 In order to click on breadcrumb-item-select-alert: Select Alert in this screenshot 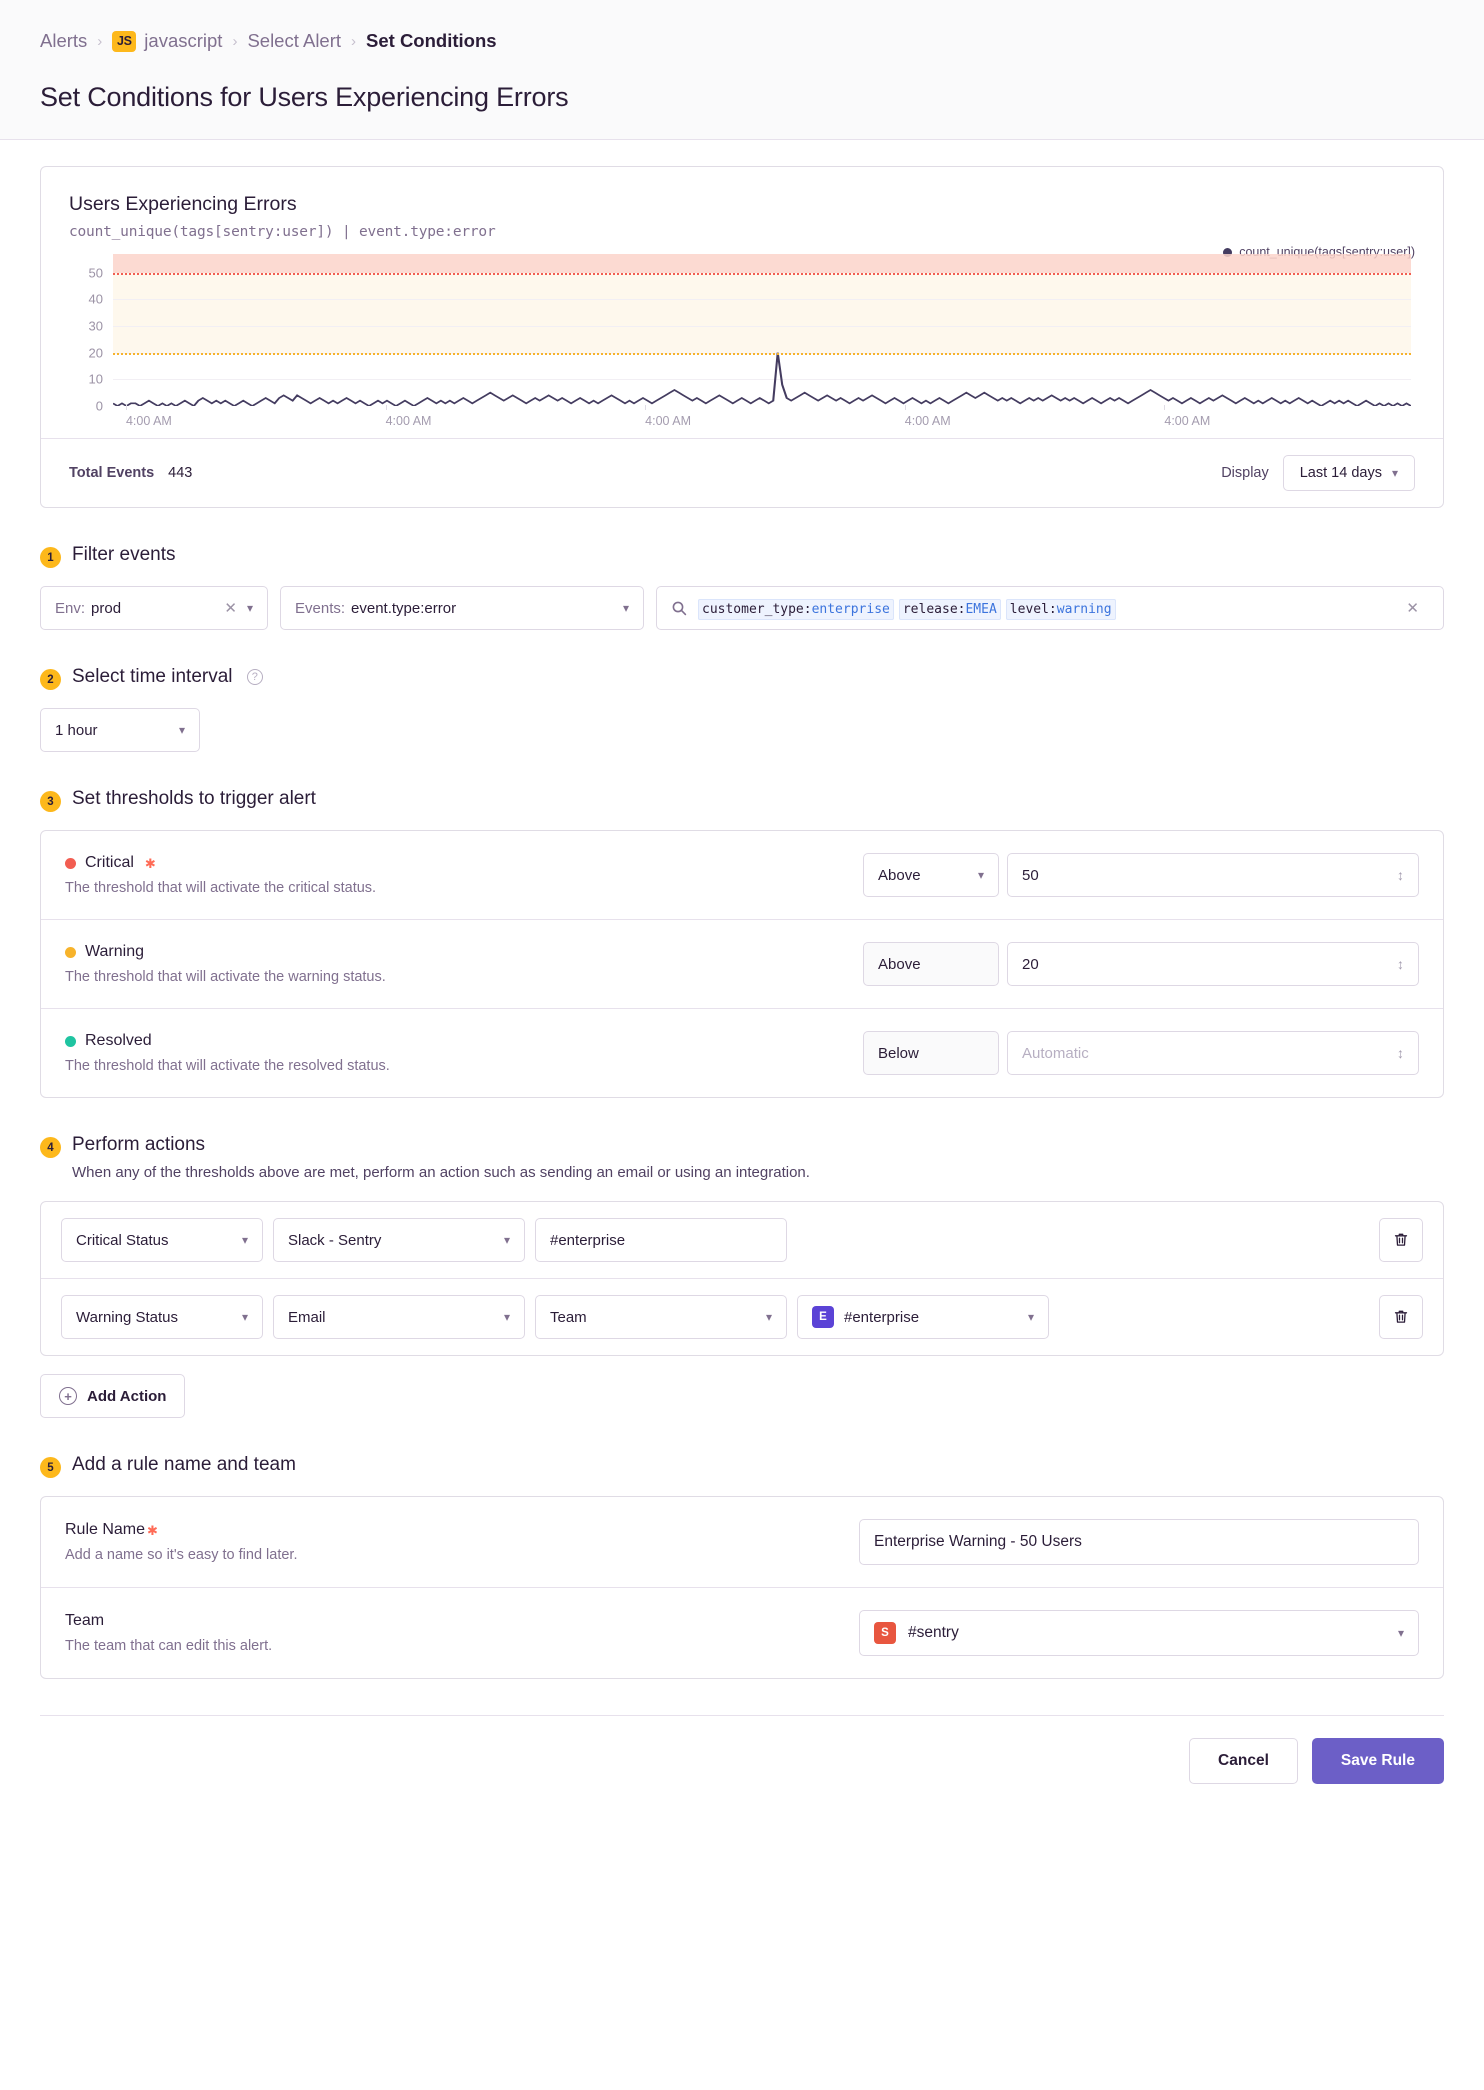, I will do `click(294, 40)`.